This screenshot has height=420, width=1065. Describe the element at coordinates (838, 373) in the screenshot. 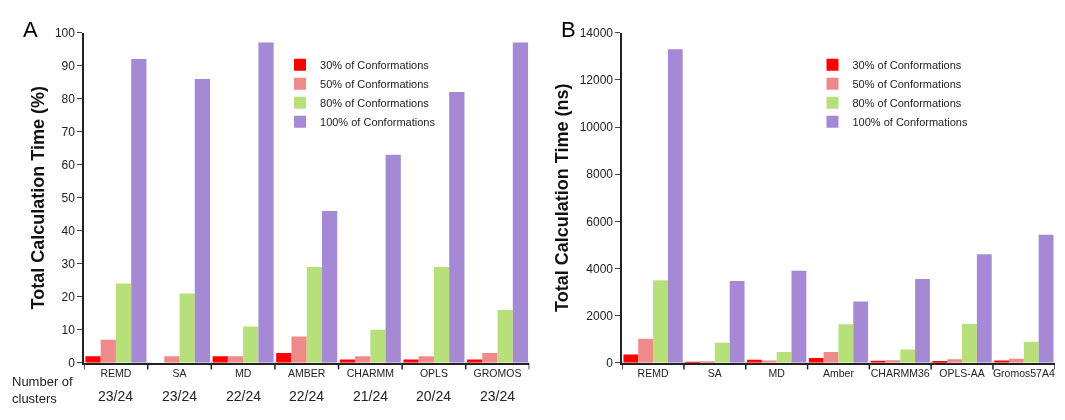

I see `x-tick-label: Amber` at that location.